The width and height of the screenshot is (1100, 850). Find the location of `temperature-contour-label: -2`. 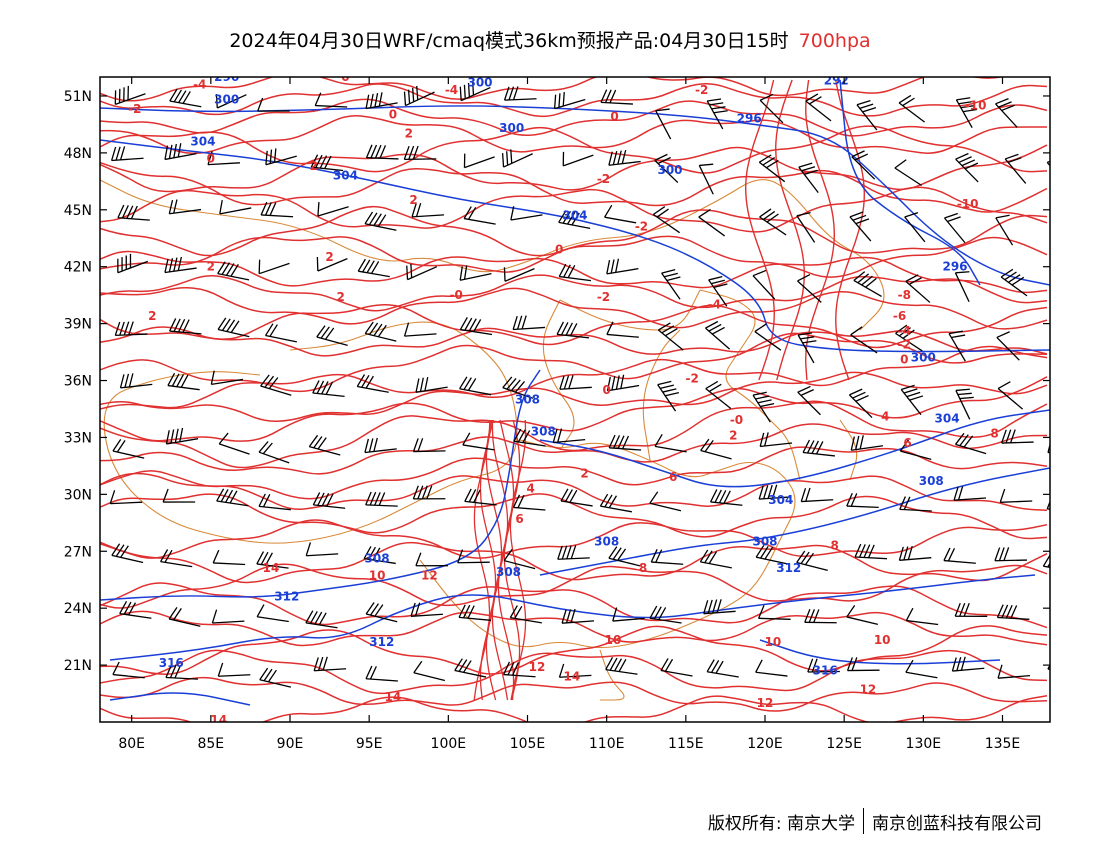

temperature-contour-label: -2 is located at coordinates (603, 179).